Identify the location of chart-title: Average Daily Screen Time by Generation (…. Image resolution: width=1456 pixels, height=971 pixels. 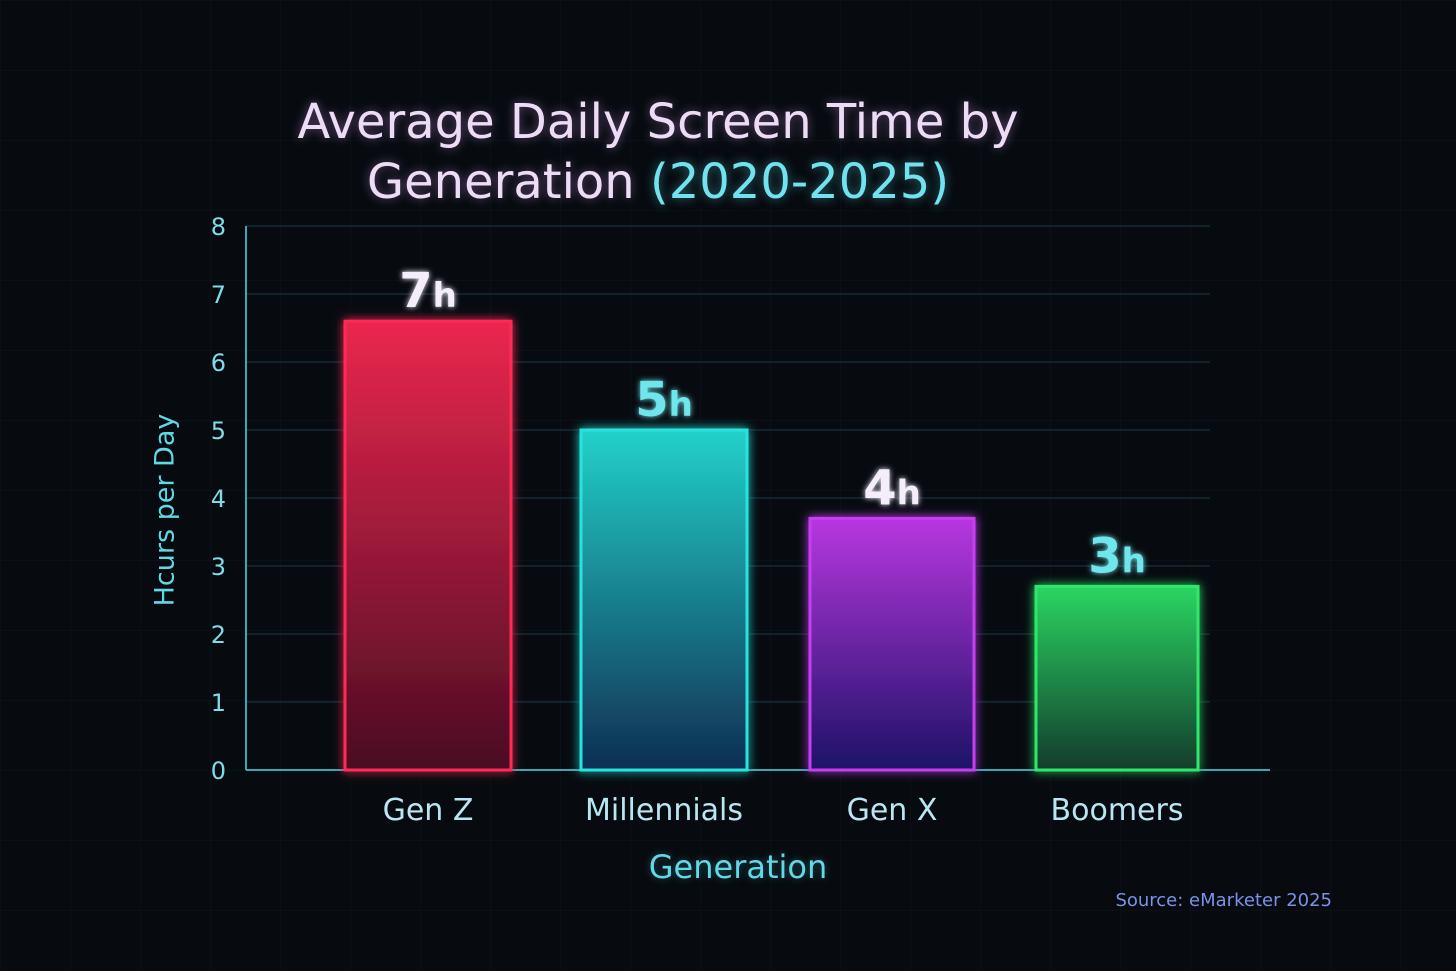
(658, 152).